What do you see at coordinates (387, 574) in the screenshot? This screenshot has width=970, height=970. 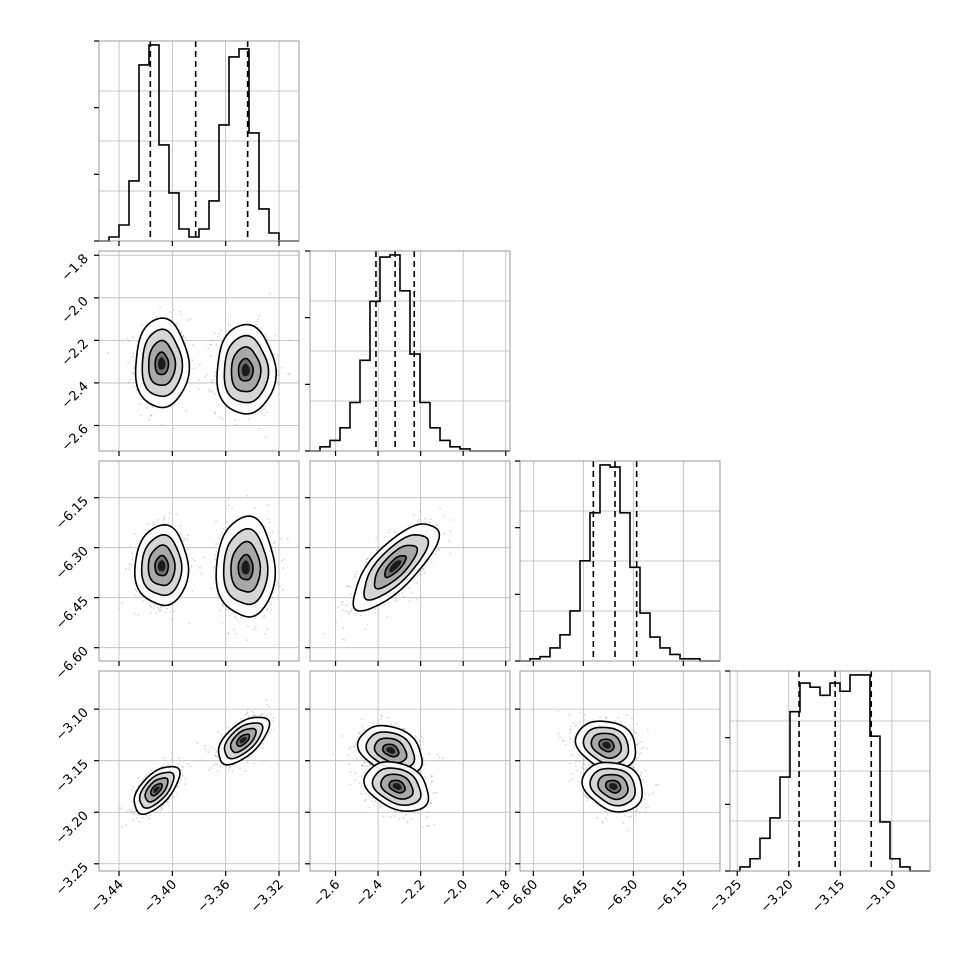 I see `panel-content` at bounding box center [387, 574].